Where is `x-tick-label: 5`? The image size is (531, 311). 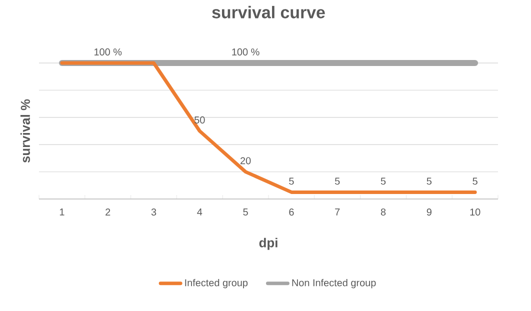
x-tick-label: 5 is located at coordinates (245, 212).